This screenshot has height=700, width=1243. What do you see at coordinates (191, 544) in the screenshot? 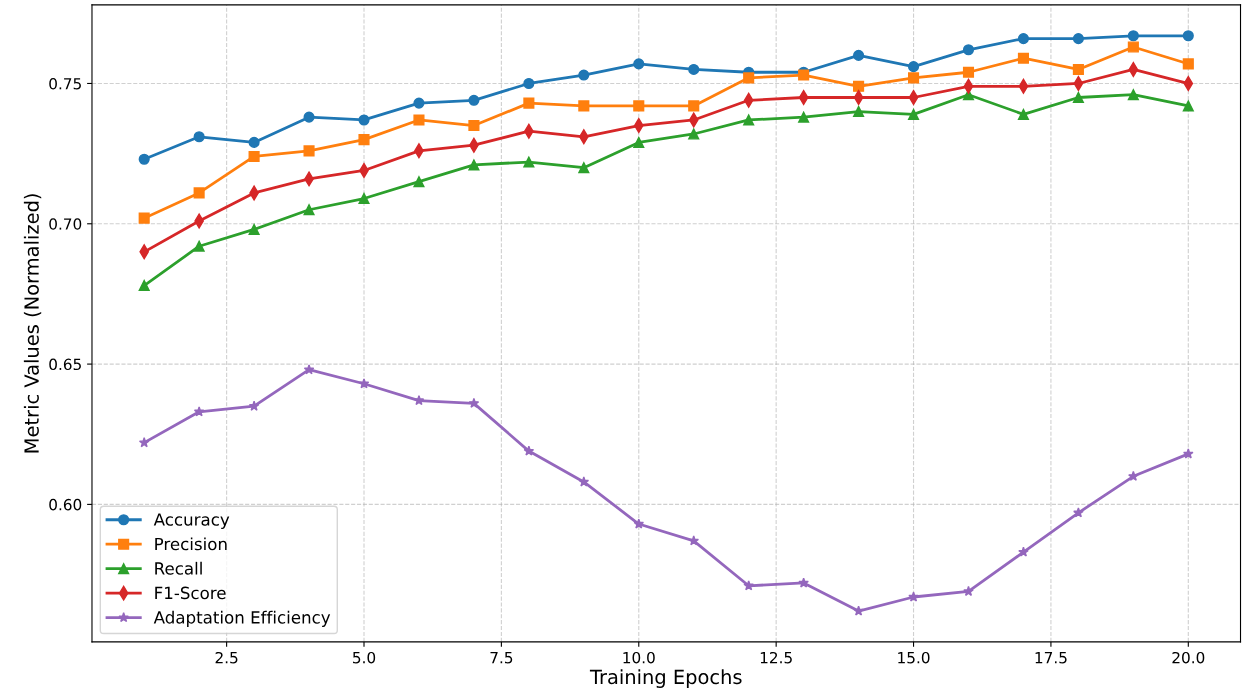
I see `legend-label: Precision` at bounding box center [191, 544].